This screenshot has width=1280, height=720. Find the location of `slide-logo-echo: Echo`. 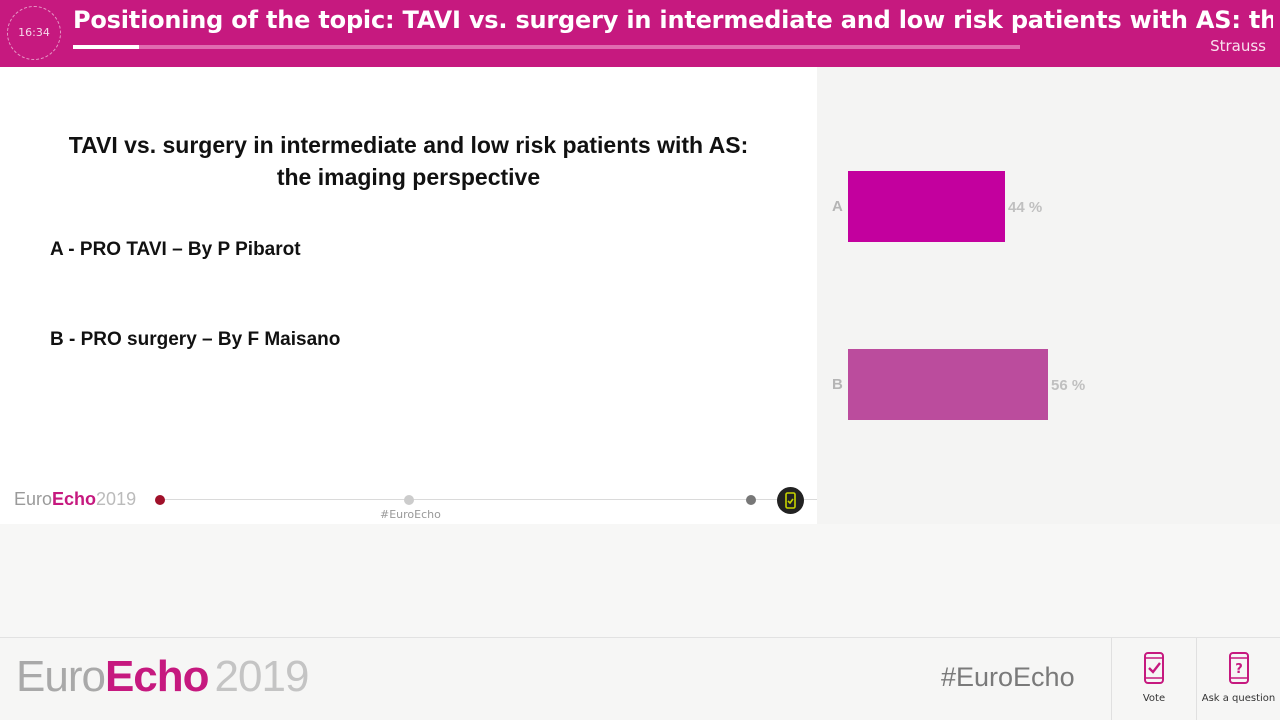

slide-logo-echo: Echo is located at coordinates (74, 499).